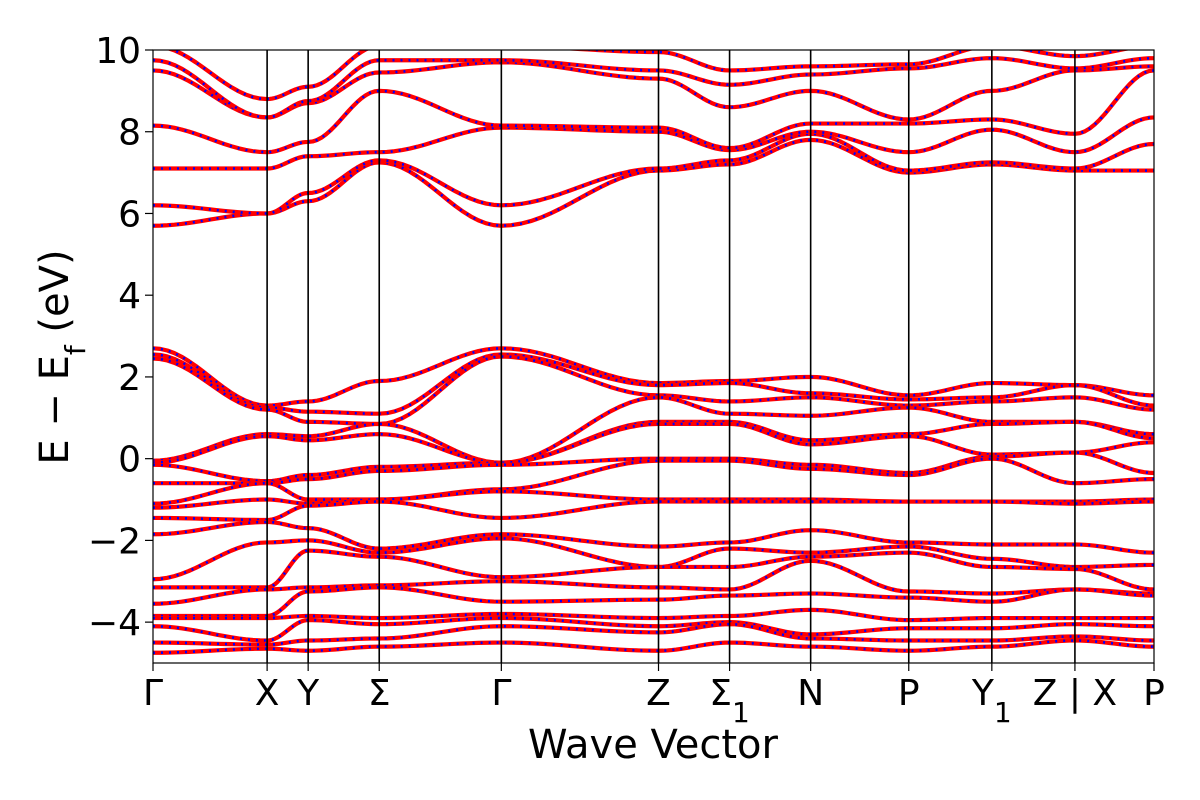 This screenshot has width=1200, height=800. I want to click on x-tick-label: Y1, so click(991, 701).